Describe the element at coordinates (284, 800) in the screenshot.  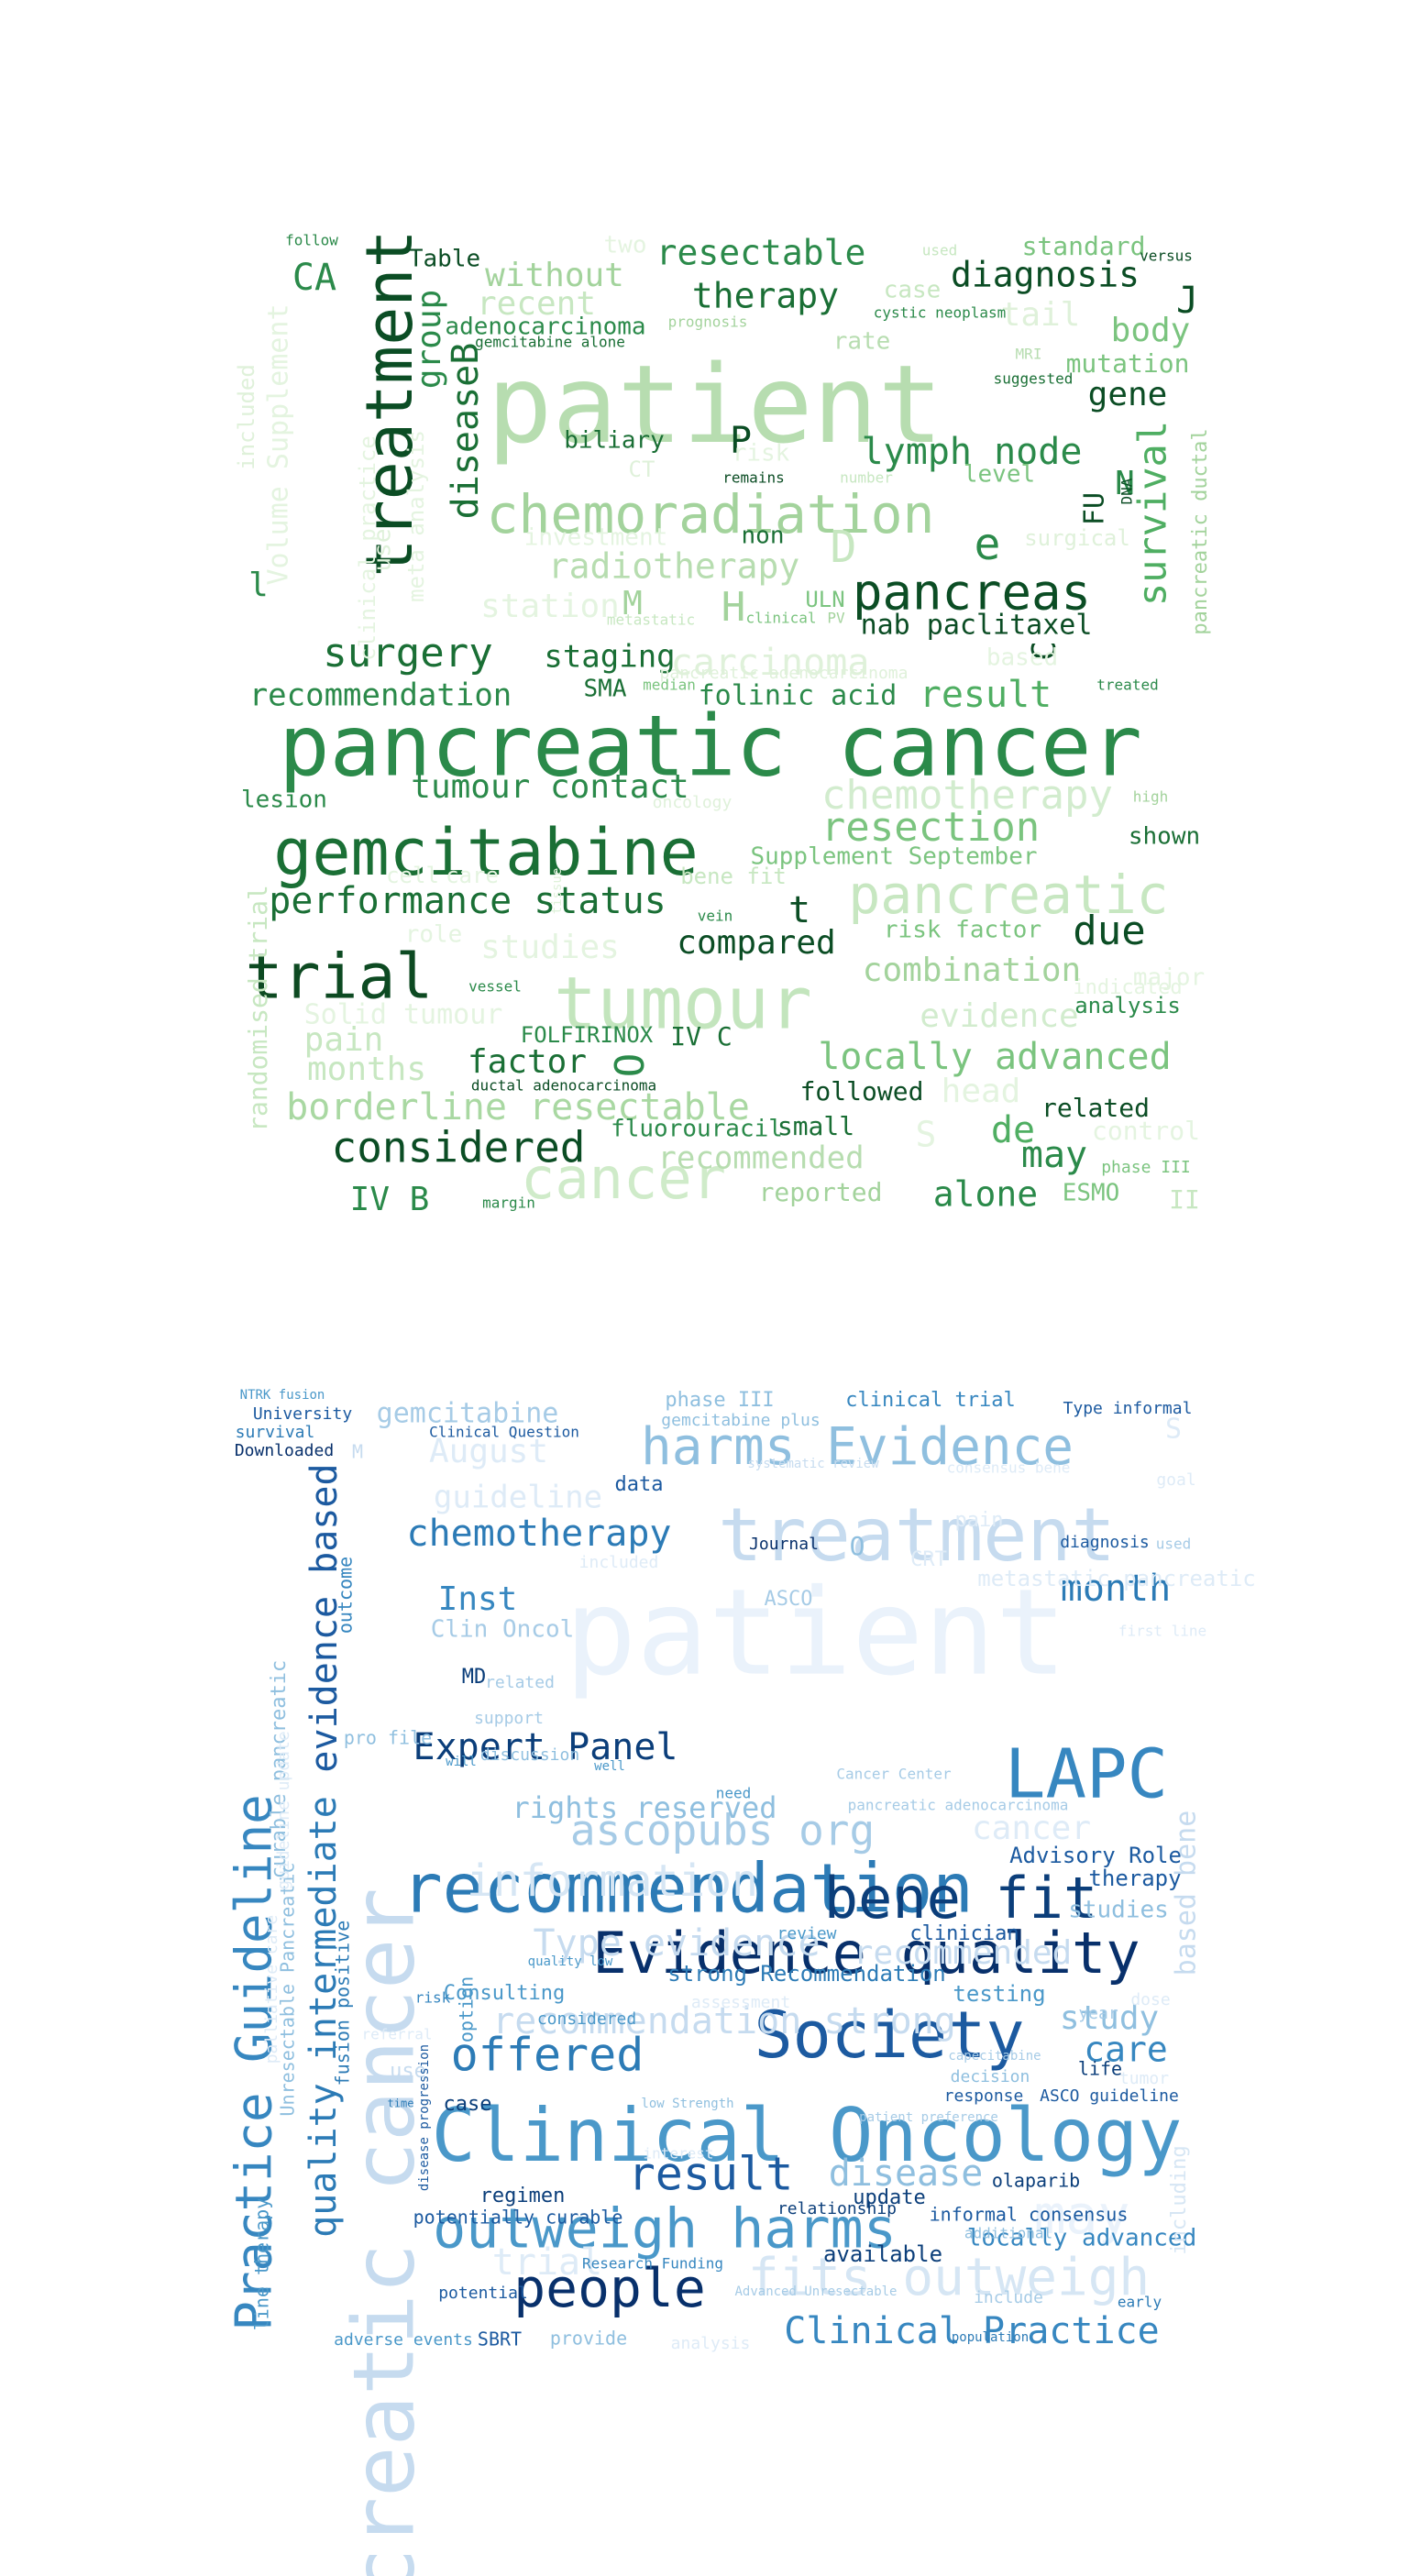
I see `word-lesion: lesion` at that location.